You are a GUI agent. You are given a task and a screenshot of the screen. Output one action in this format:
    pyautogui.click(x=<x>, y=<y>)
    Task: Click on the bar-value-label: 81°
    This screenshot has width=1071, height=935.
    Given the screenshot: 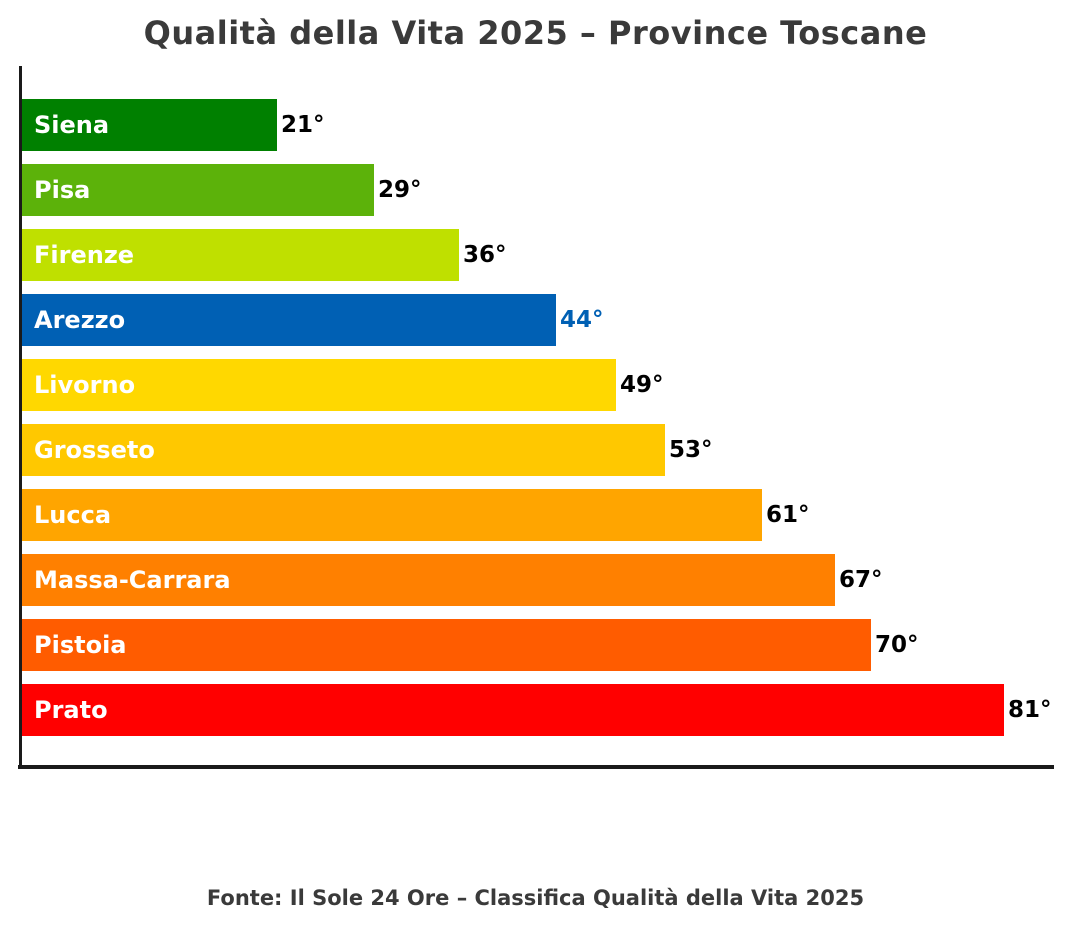 What is the action you would take?
    pyautogui.click(x=1030, y=710)
    